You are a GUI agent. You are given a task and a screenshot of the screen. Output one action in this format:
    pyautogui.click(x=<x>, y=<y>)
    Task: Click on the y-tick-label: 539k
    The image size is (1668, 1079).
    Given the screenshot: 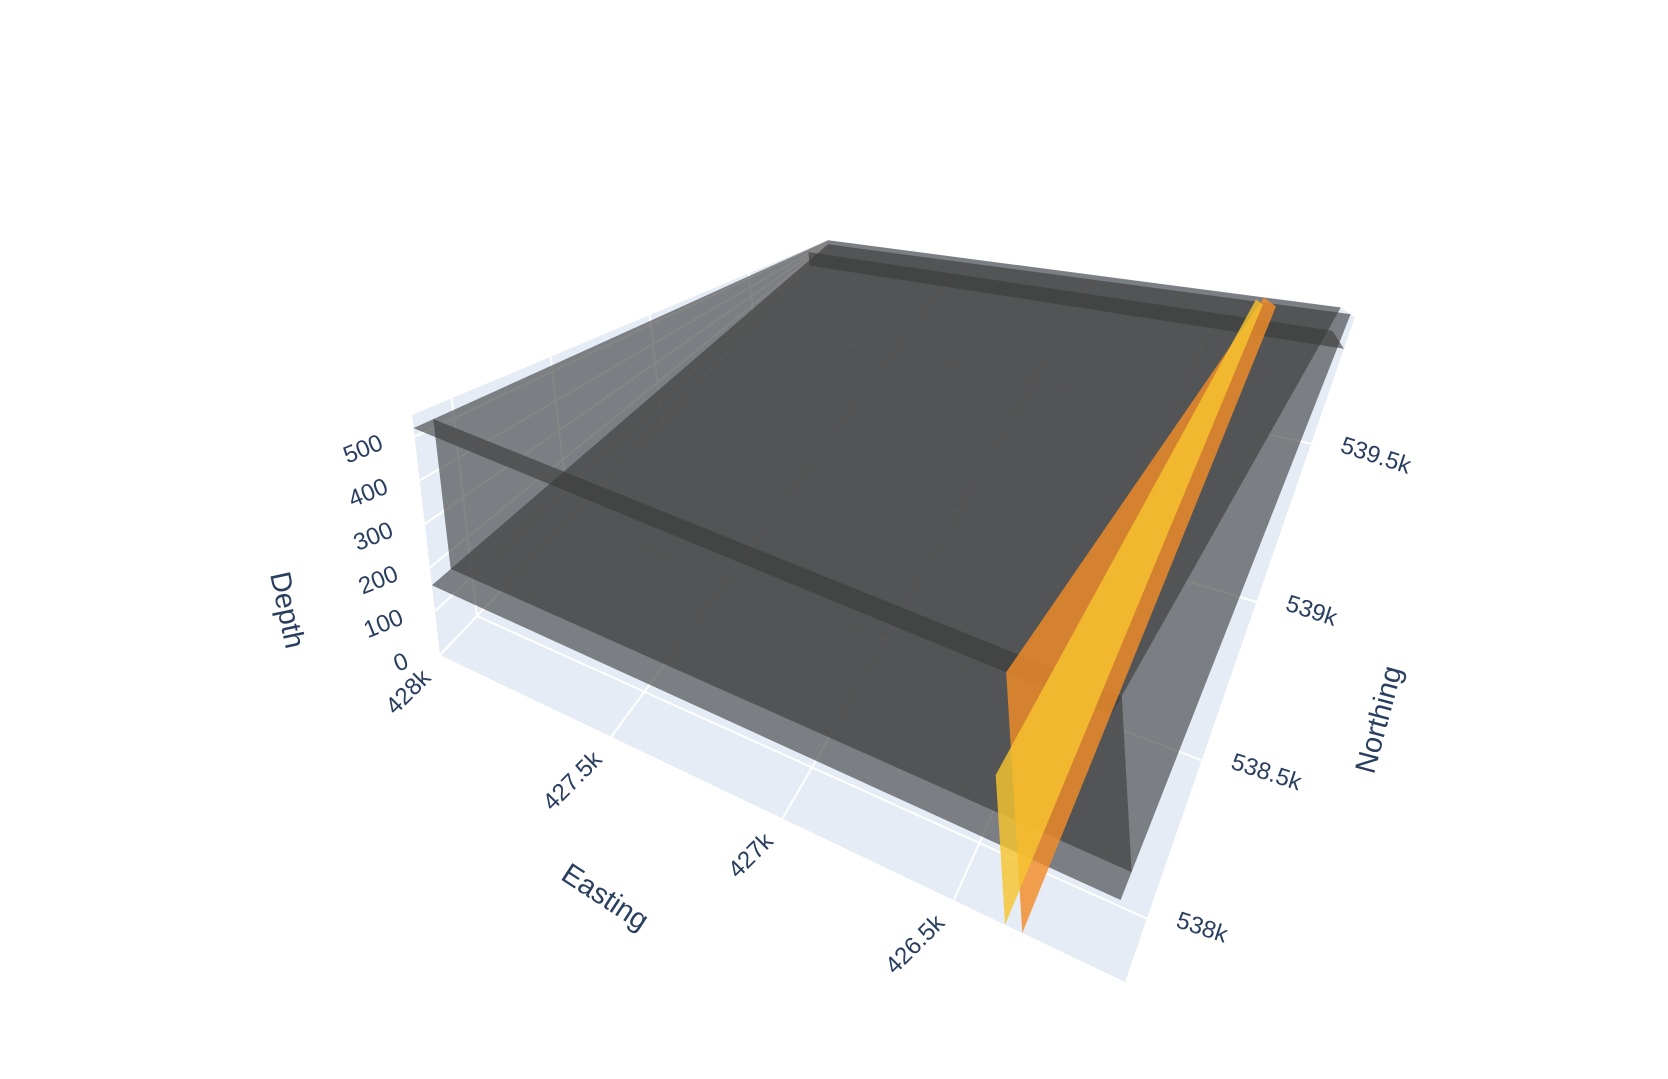 What is the action you would take?
    pyautogui.click(x=1312, y=611)
    